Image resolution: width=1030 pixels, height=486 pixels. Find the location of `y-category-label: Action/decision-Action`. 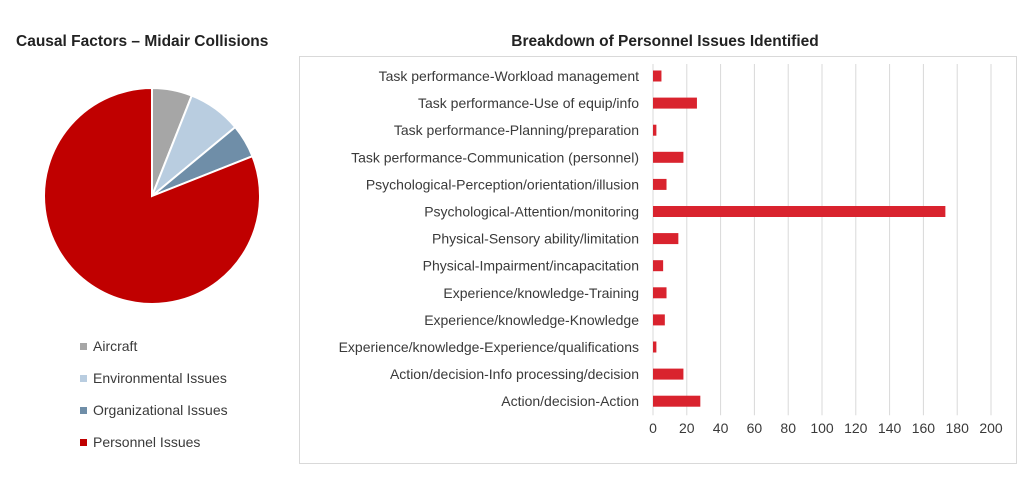

y-category-label: Action/decision-Action is located at coordinates (570, 401).